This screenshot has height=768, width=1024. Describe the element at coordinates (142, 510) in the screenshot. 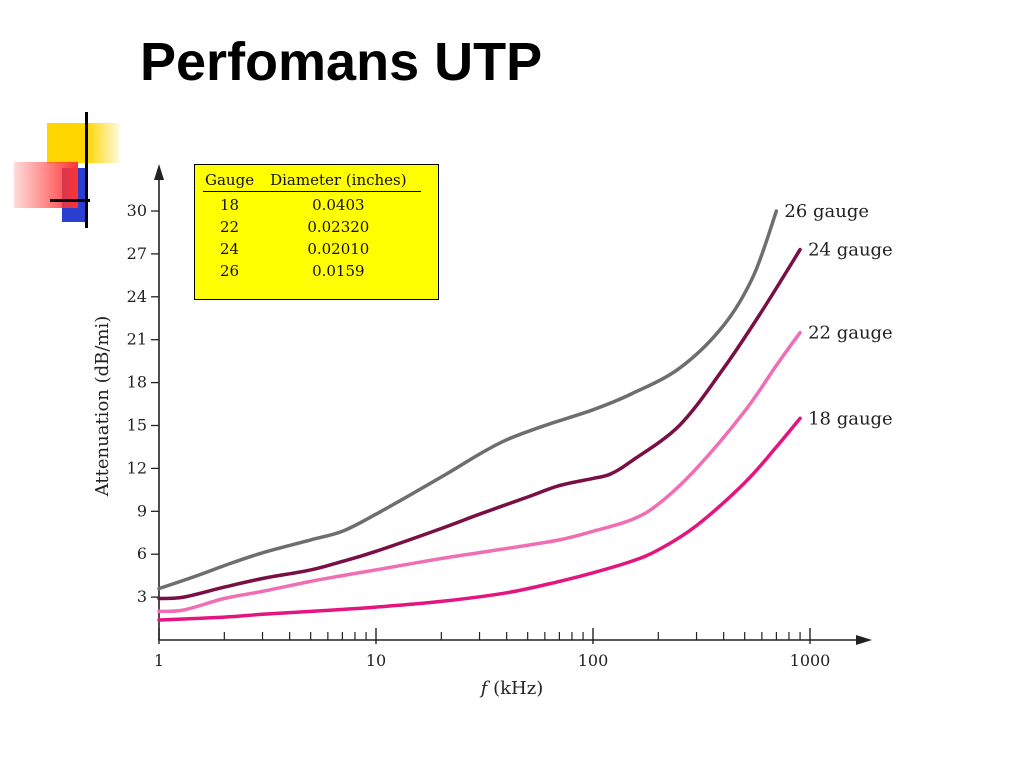

I see `y-tick-label: 9` at that location.